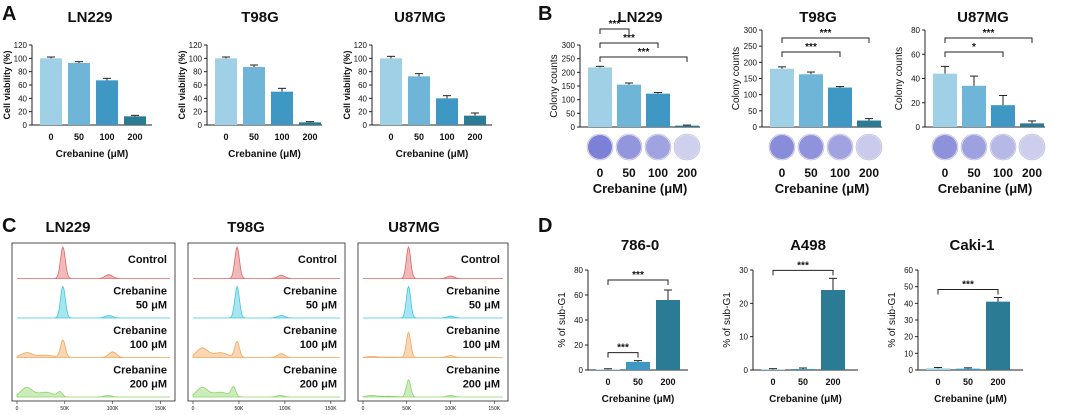  Describe the element at coordinates (743, 337) in the screenshot. I see `y-tick-label: 10` at that location.